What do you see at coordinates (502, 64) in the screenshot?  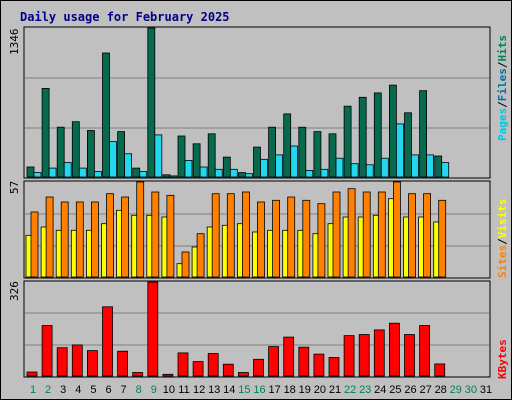 I see `legend-sep2: /` at bounding box center [502, 64].